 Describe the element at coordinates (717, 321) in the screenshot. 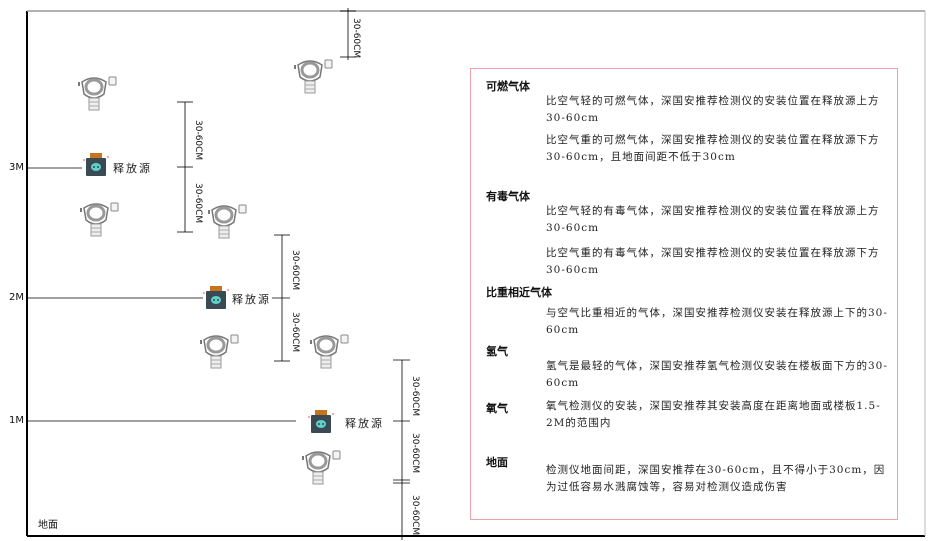

I see `similar-text: 与空气比重相近的气体，深国安推荐检测仪安装在释放源上下的30-60cm` at that location.